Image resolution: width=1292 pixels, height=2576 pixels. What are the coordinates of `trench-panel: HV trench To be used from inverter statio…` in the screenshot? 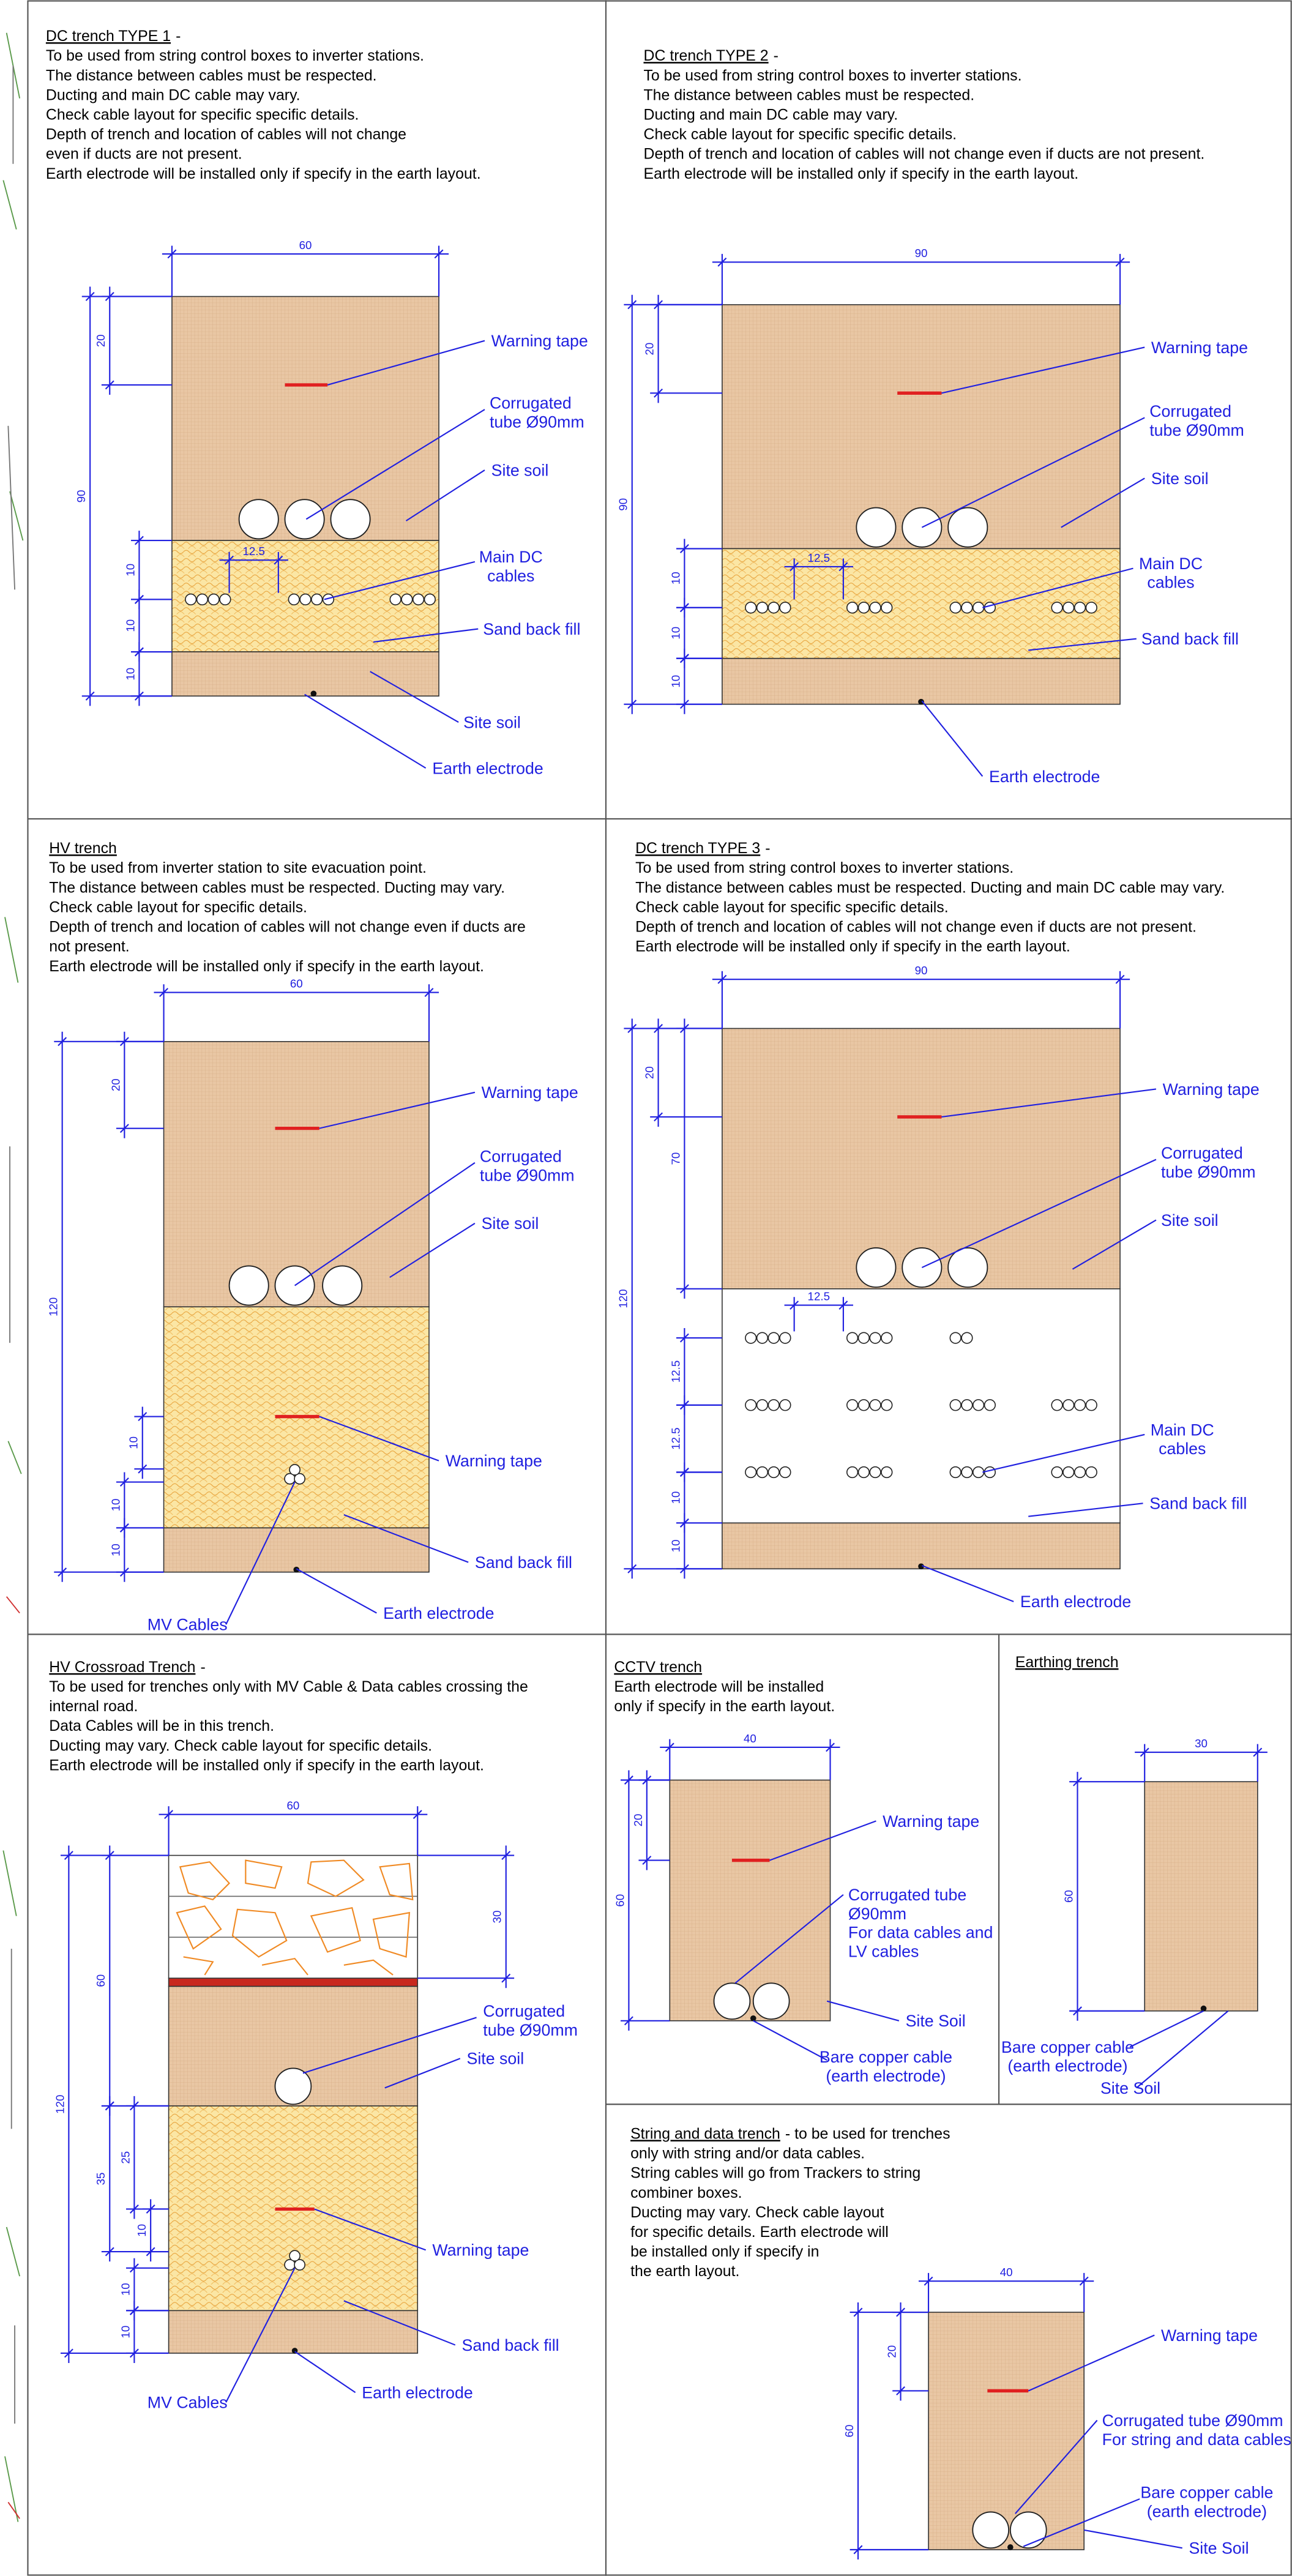 It's located at (312, 1237).